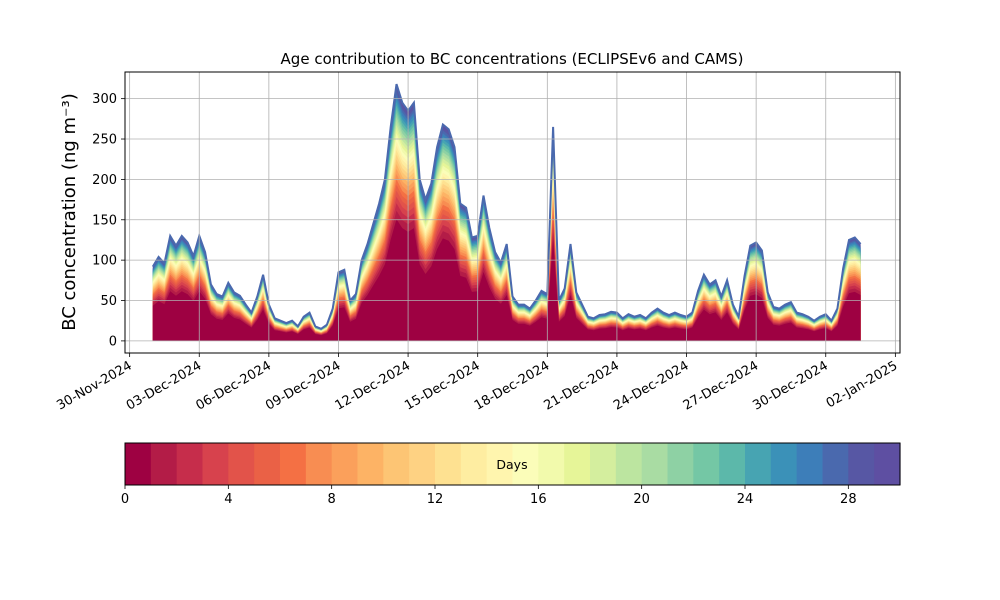 Image resolution: width=1000 pixels, height=600 pixels. What do you see at coordinates (848, 499) in the screenshot?
I see `colorbar-tick-label: 28` at bounding box center [848, 499].